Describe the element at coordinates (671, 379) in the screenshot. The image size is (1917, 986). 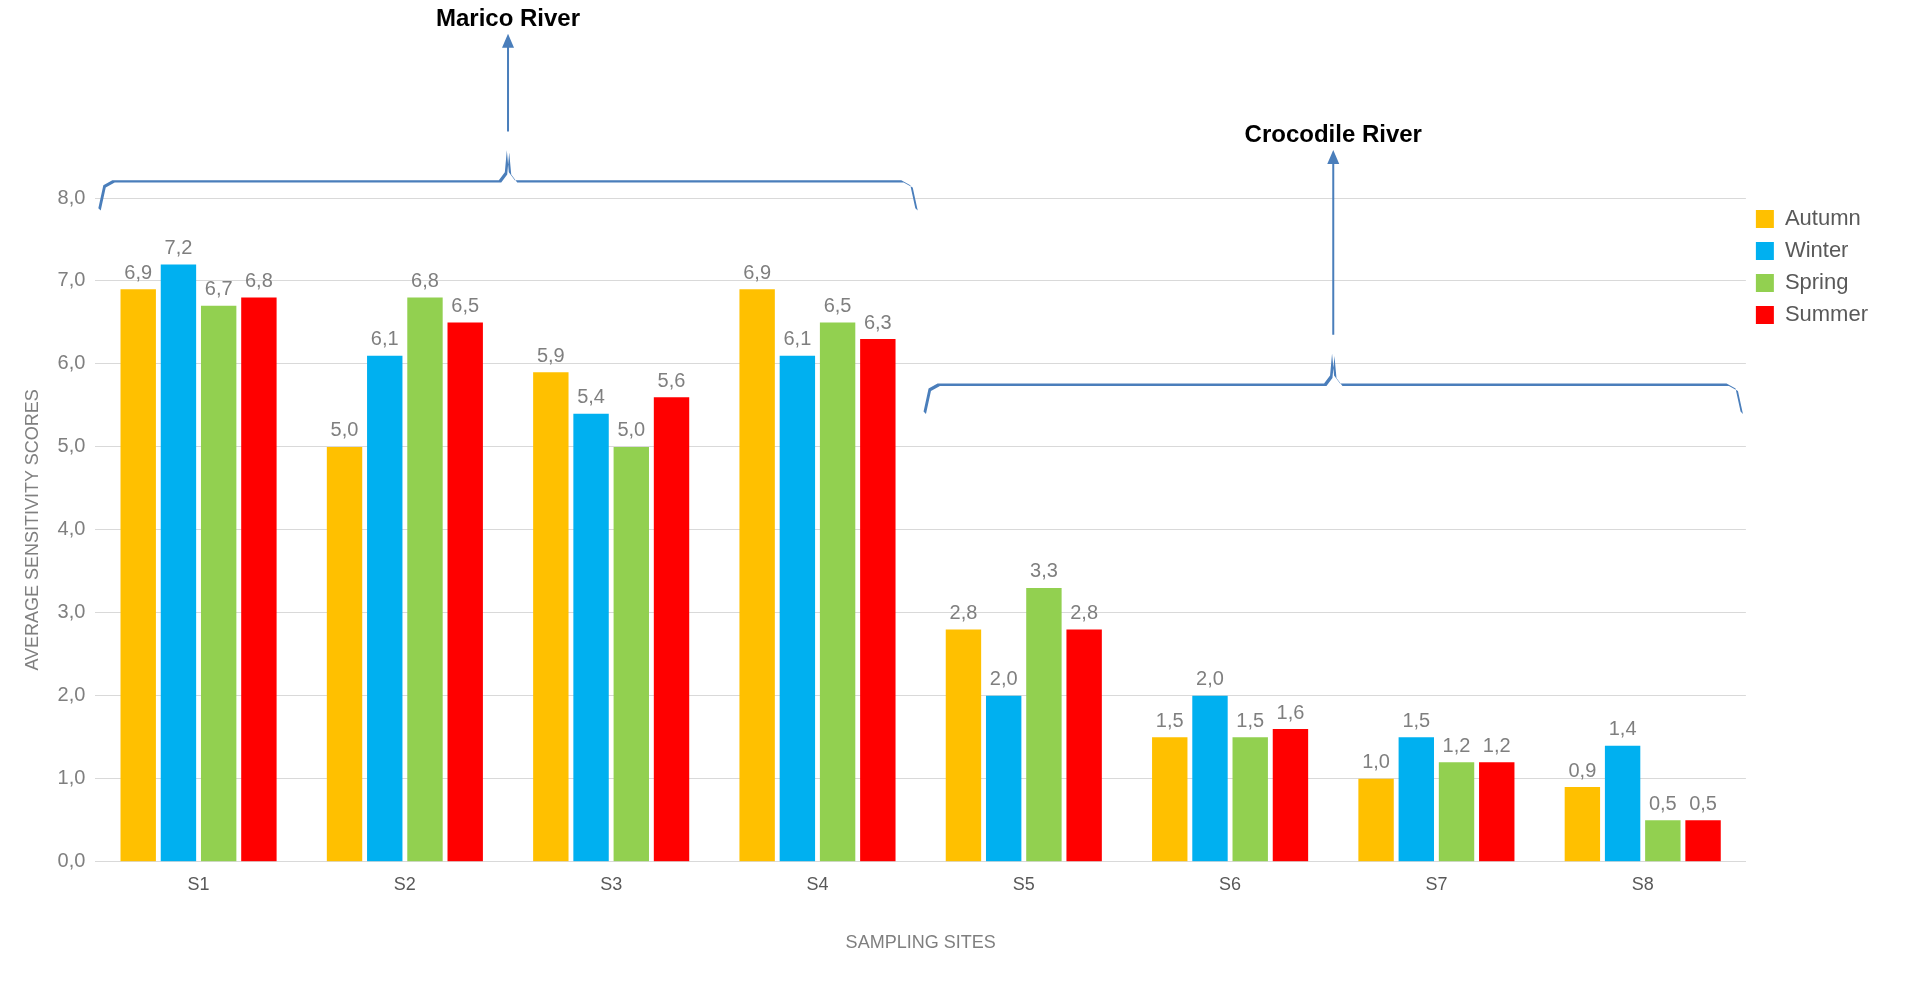
I see `data-label: 5,6` at that location.